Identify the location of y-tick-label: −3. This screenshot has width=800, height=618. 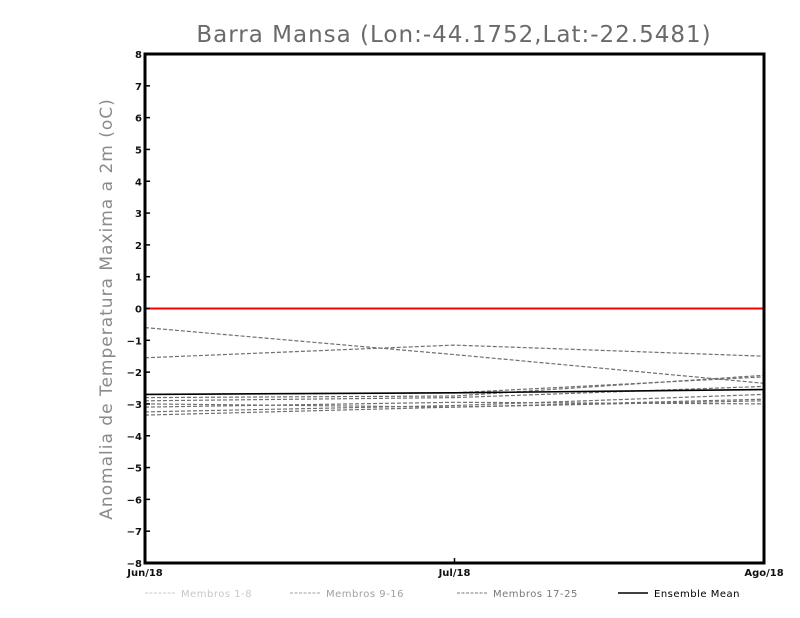
(134, 405).